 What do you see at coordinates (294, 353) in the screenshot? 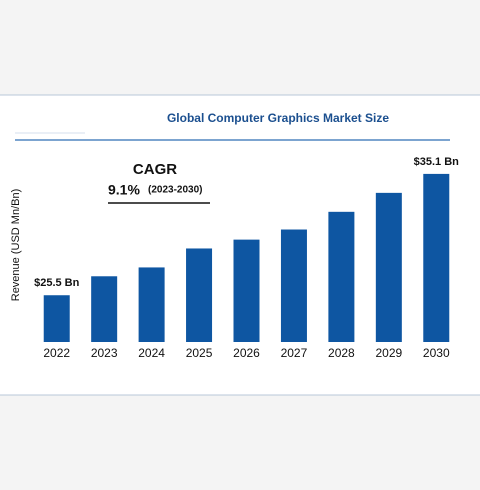
I see `x-tick-label: 2027` at bounding box center [294, 353].